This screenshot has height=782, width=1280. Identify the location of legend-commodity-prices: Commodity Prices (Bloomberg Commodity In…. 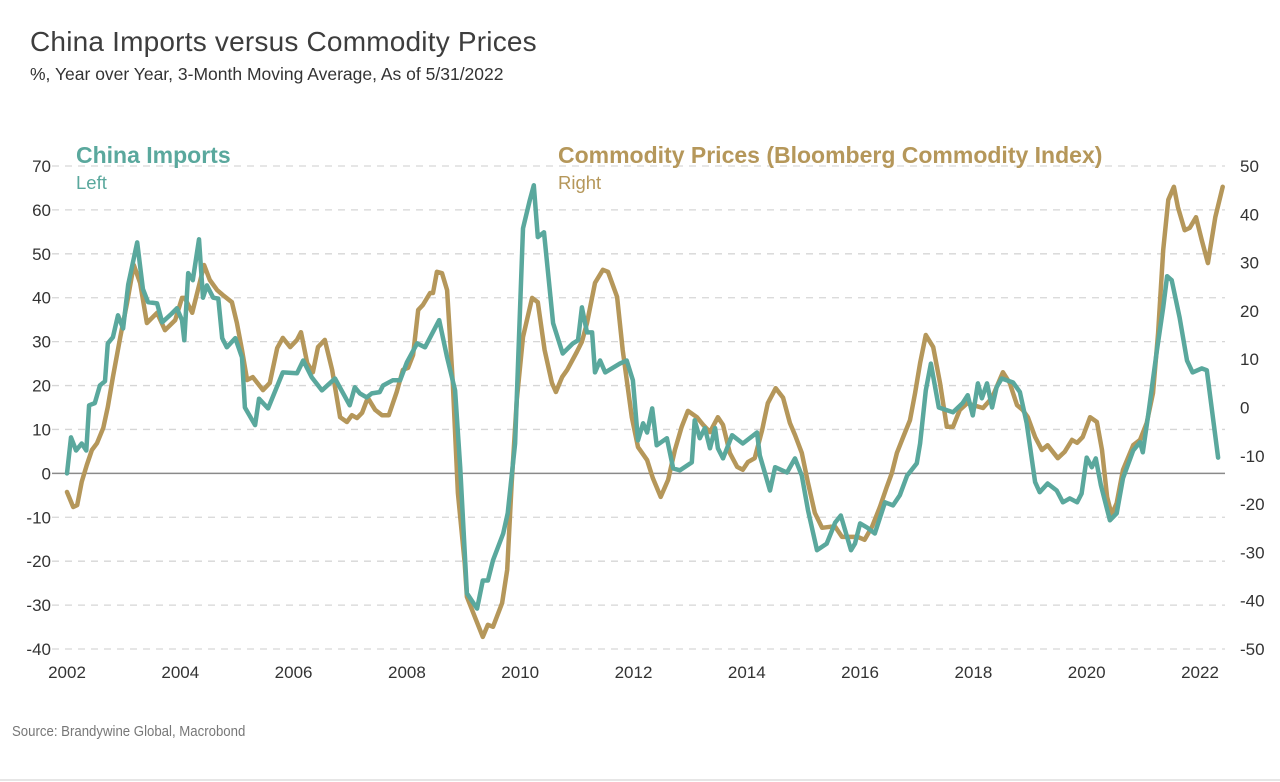
(830, 155).